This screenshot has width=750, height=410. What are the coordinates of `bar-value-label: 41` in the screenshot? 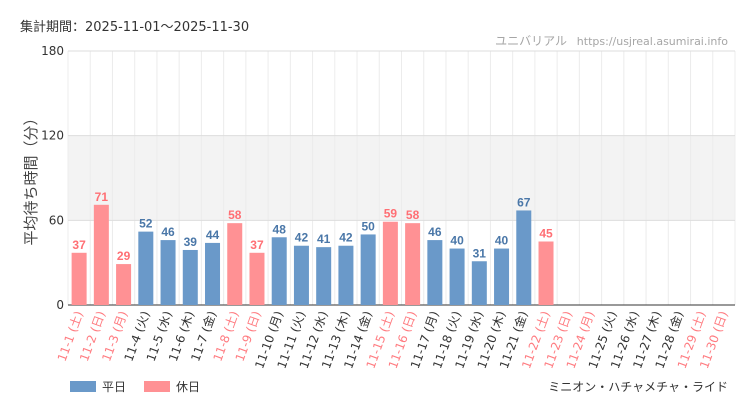 It's located at (324, 239).